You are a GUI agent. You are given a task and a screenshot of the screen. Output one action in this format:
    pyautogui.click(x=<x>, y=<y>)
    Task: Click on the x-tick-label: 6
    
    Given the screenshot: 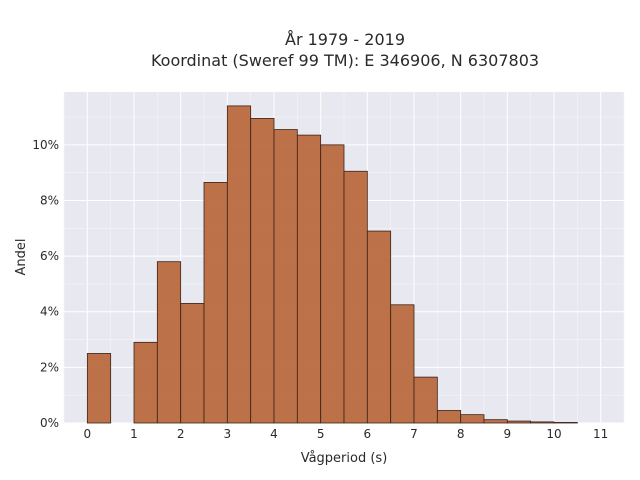 What is the action you would take?
    pyautogui.click(x=368, y=434)
    